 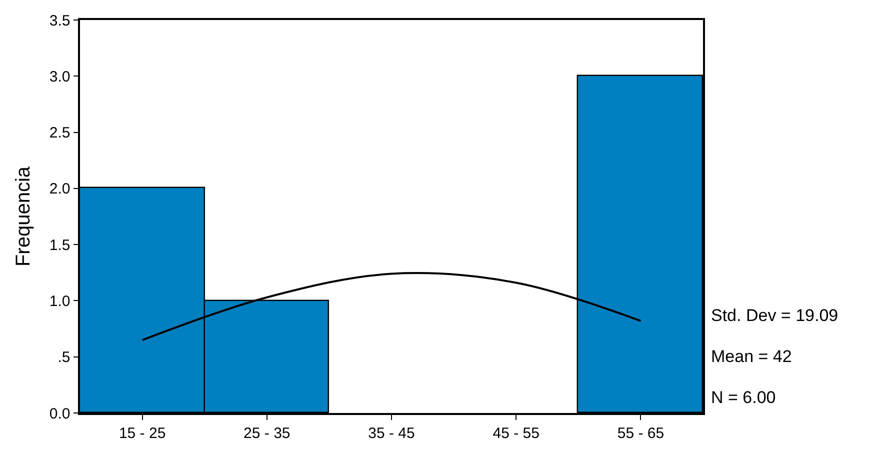 I want to click on y-tick-label: 2.5, so click(x=59, y=133).